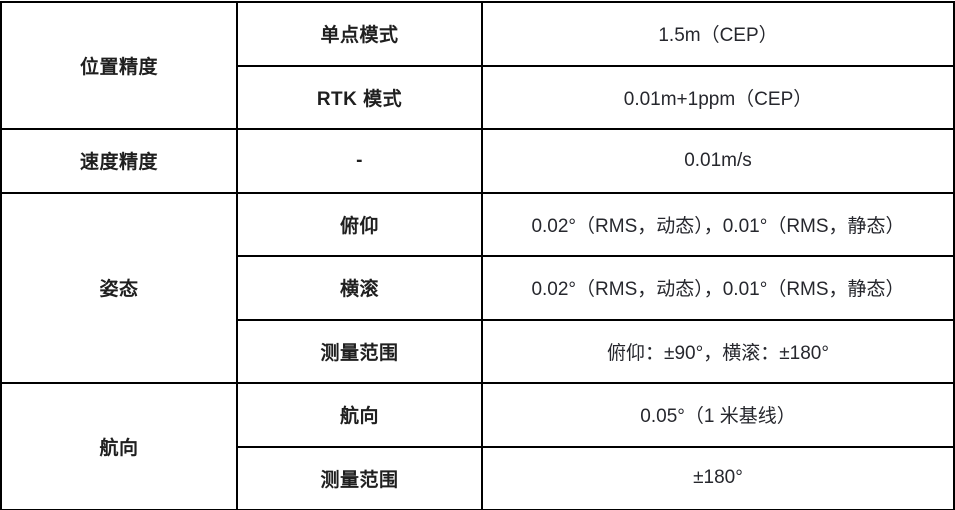 This screenshot has height=510, width=955. I want to click on table-row: RTK 模式 0.01m+1ppm（CEP）, so click(478, 97).